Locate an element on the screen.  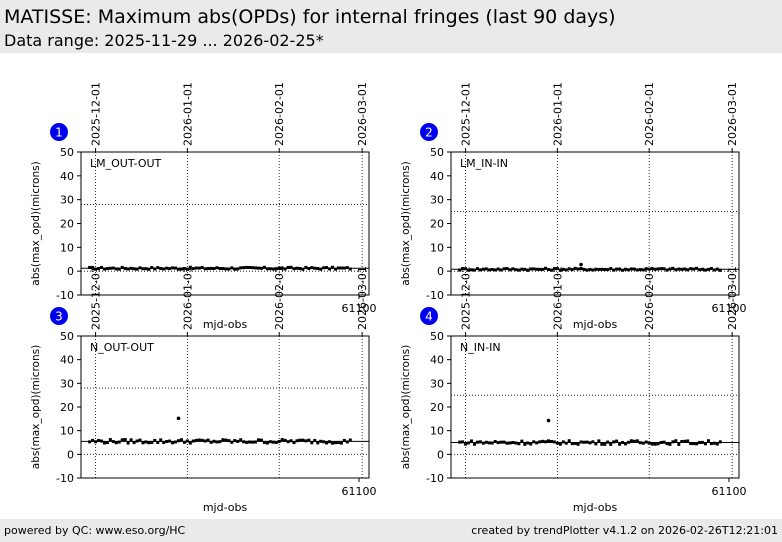
footer-credit: powered by QC: www.eso.org/HC is located at coordinates (95, 530).